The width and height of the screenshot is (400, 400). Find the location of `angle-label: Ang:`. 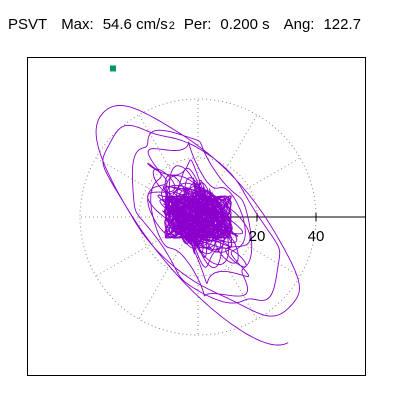

angle-label: Ang: is located at coordinates (299, 24).